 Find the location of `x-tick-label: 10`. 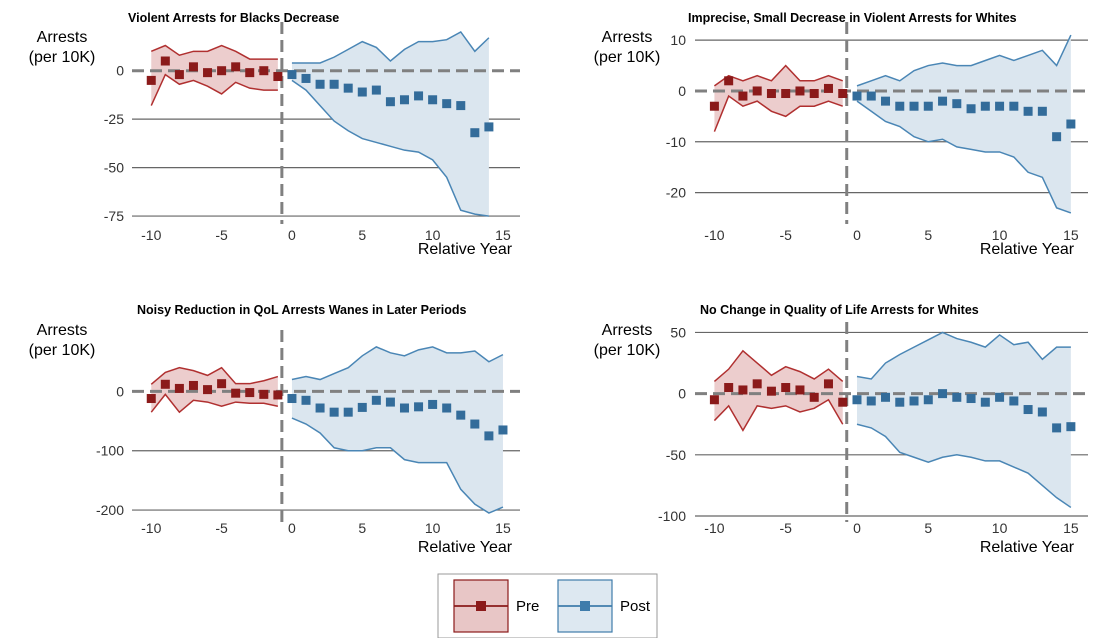

x-tick-label: 10 is located at coordinates (1000, 528).